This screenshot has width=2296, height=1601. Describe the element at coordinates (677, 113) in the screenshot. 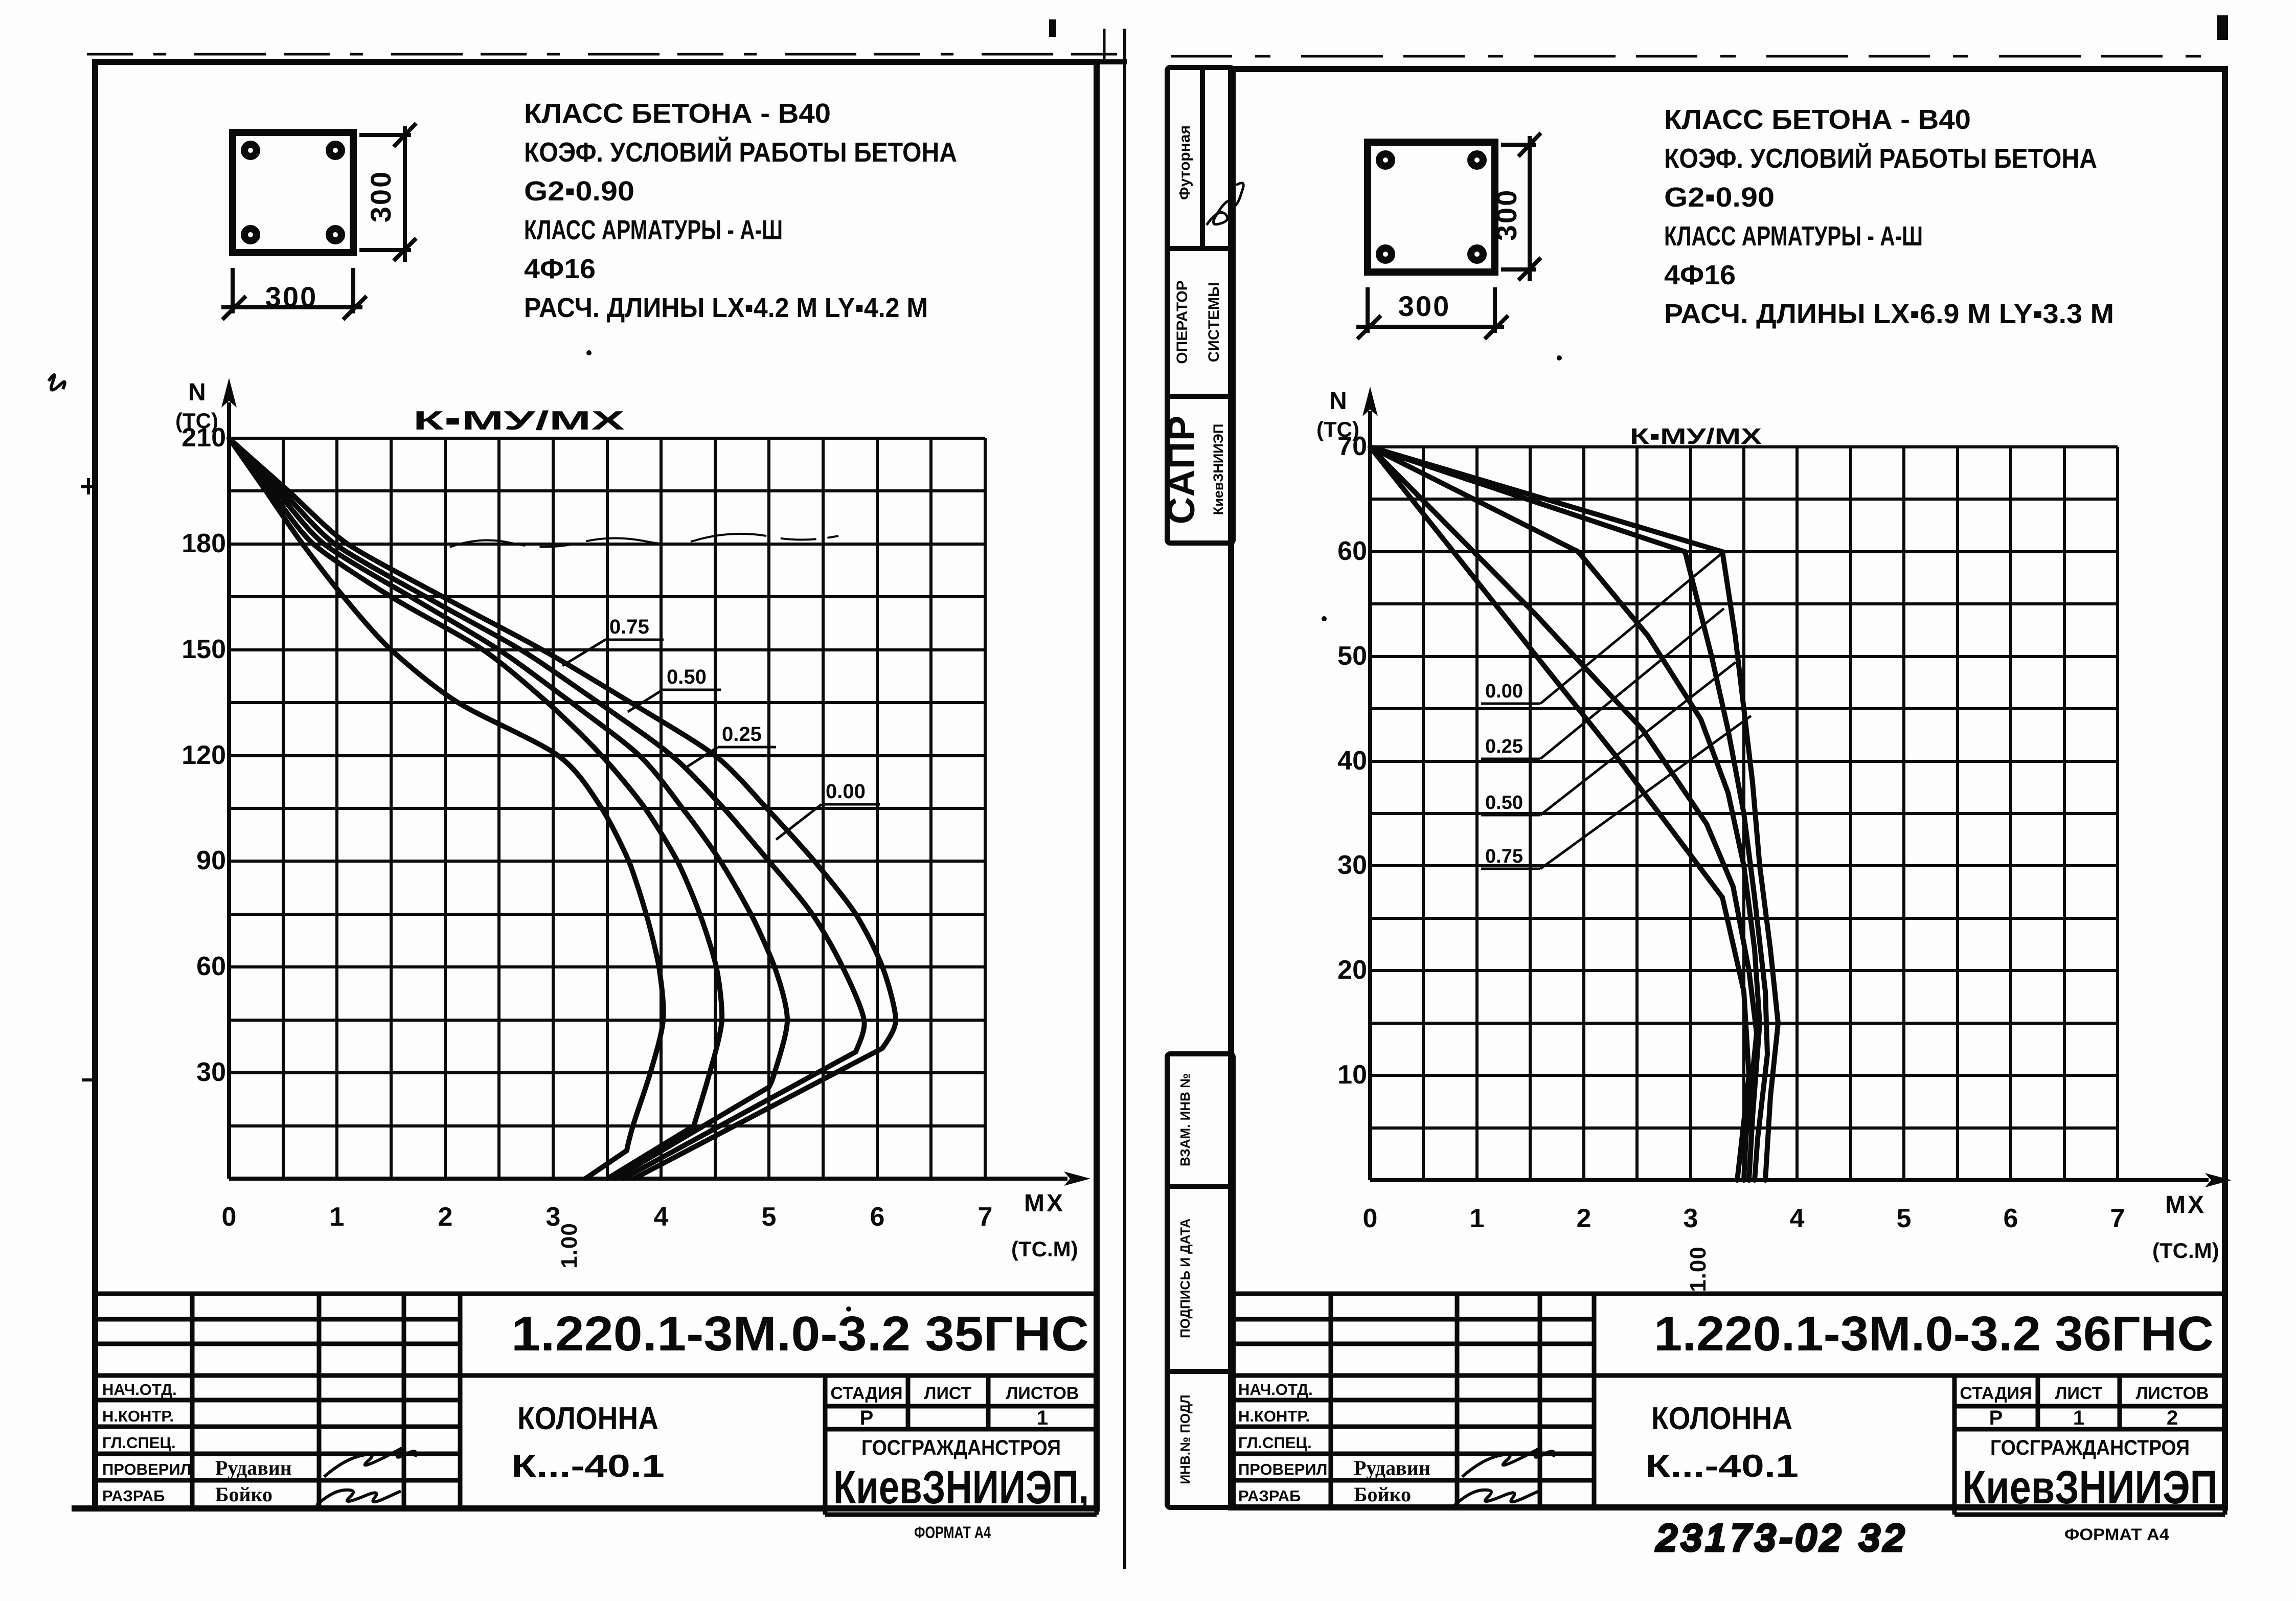

I see `svg-text: КЛАСС БЕТОНА - В40` at that location.